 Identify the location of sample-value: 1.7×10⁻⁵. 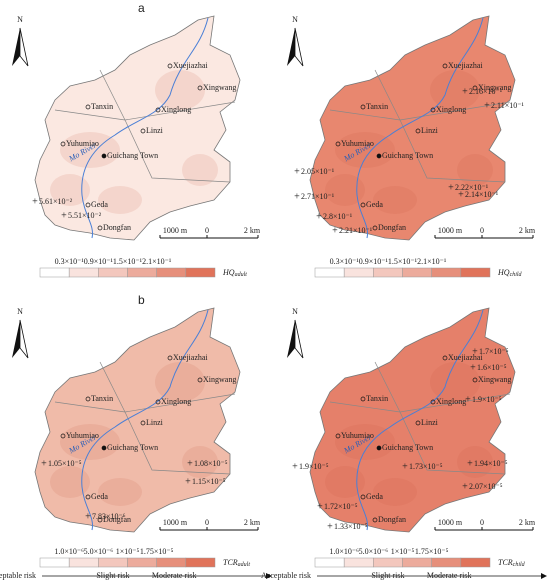
(494, 351).